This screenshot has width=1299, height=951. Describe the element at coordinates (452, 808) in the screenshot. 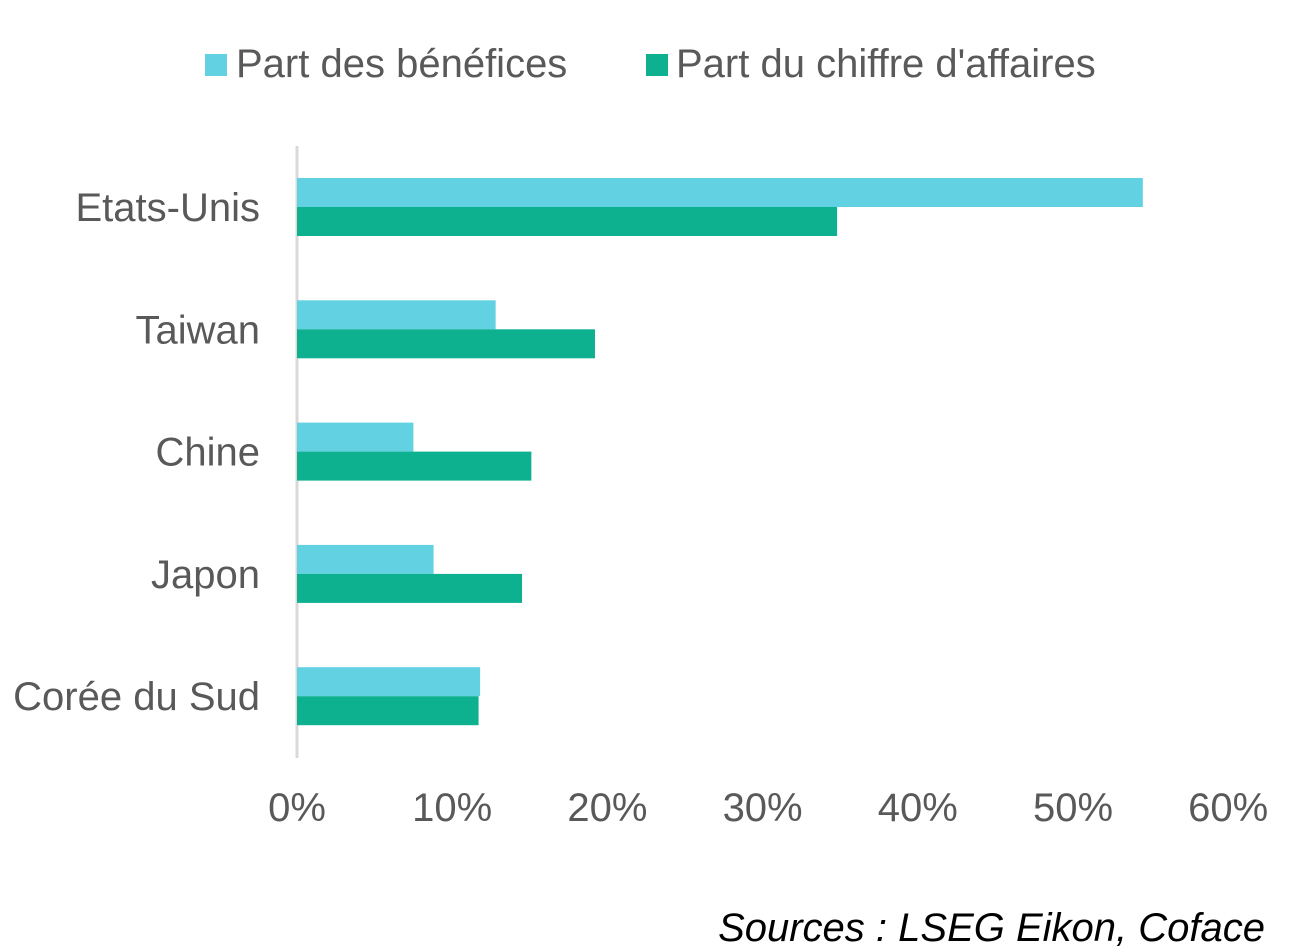

I see `x-tick-label-10: 10%` at that location.